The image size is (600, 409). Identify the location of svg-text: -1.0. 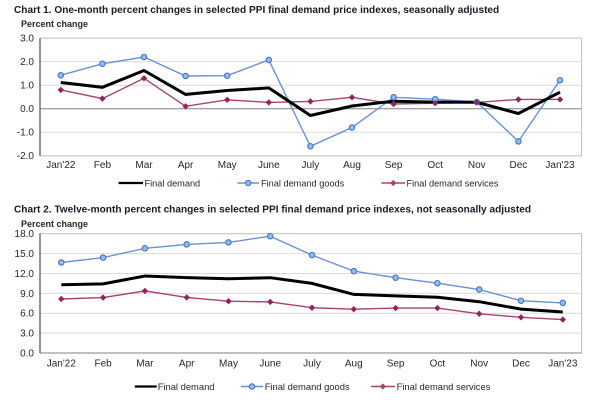
(26, 133).